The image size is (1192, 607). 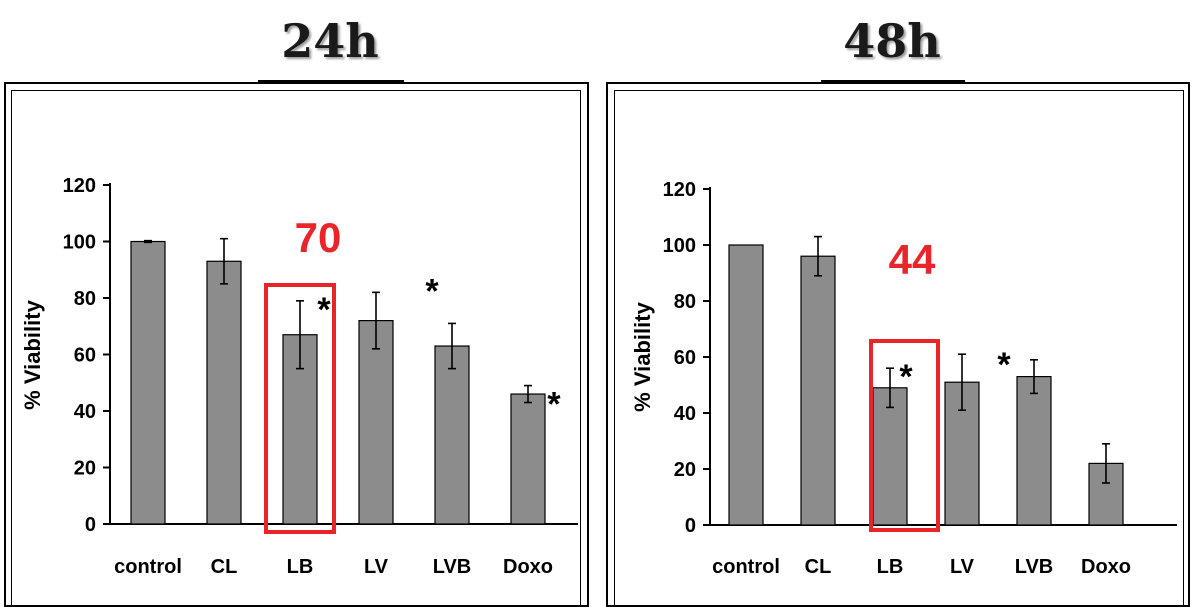 What do you see at coordinates (318, 237) in the screenshot?
I see `highlight-label: 70` at bounding box center [318, 237].